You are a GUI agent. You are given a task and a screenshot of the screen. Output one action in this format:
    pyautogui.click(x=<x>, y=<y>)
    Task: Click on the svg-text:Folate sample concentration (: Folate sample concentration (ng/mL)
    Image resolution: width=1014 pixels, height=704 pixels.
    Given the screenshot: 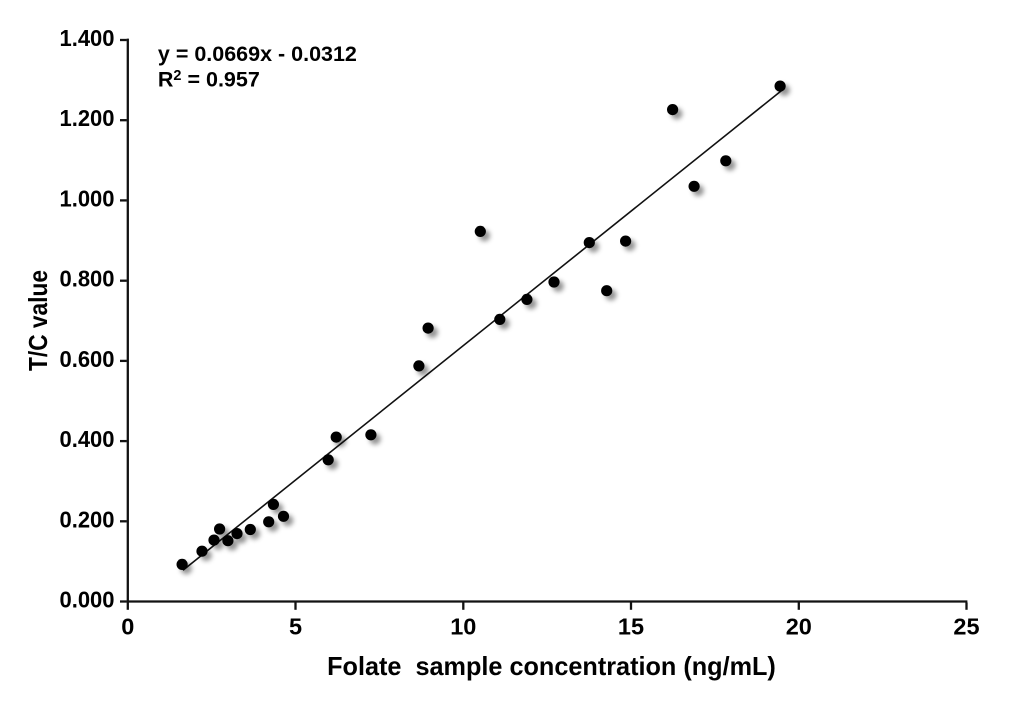 What is the action you would take?
    pyautogui.click(x=551, y=666)
    